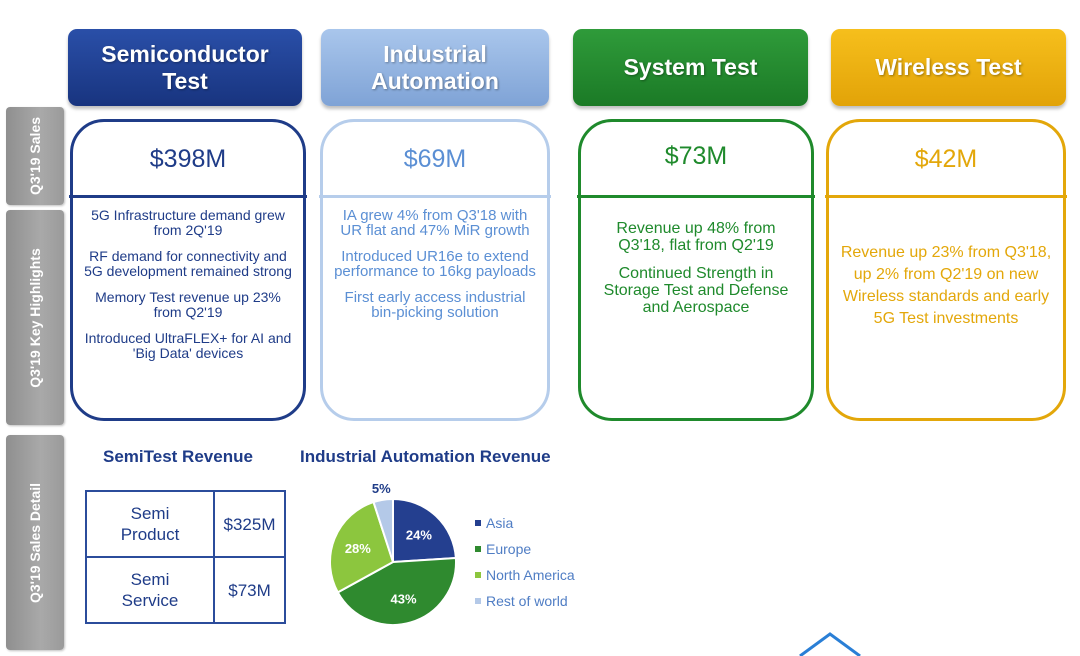  What do you see at coordinates (696, 156) in the screenshot?
I see `sales-system-test: $73M` at bounding box center [696, 156].